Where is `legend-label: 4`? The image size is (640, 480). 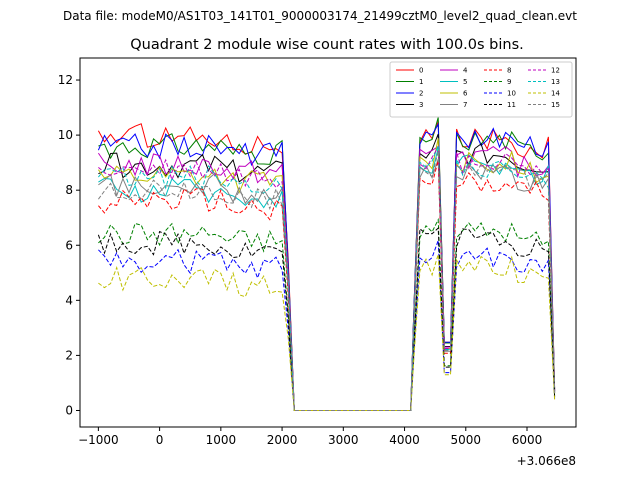 legend-label: 4 is located at coordinates (465, 71).